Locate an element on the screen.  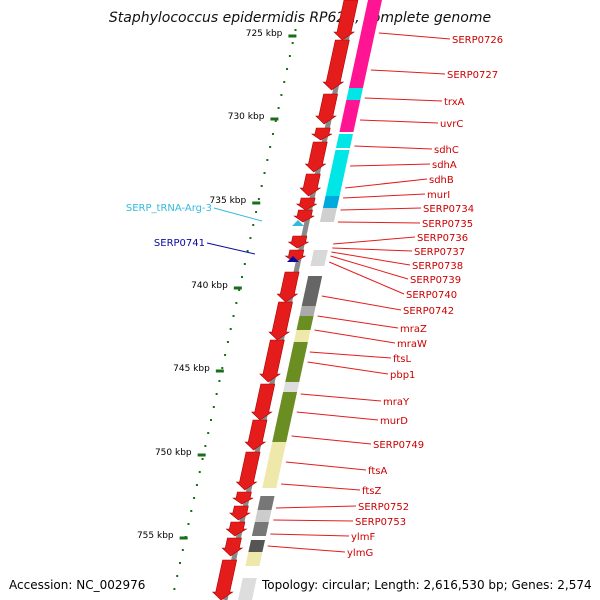
gene-label: SERP0736 is located at coordinates (442, 238).